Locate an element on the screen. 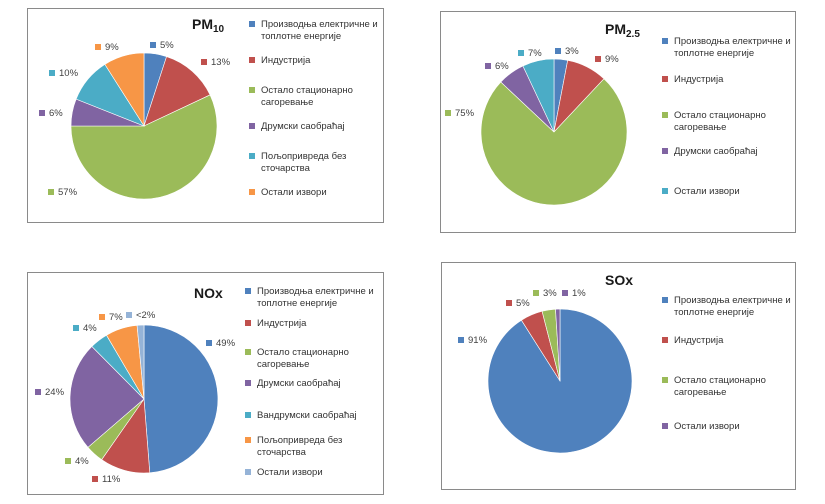 The height and width of the screenshot is (504, 825). pie-chart-pm10 is located at coordinates (144, 126).